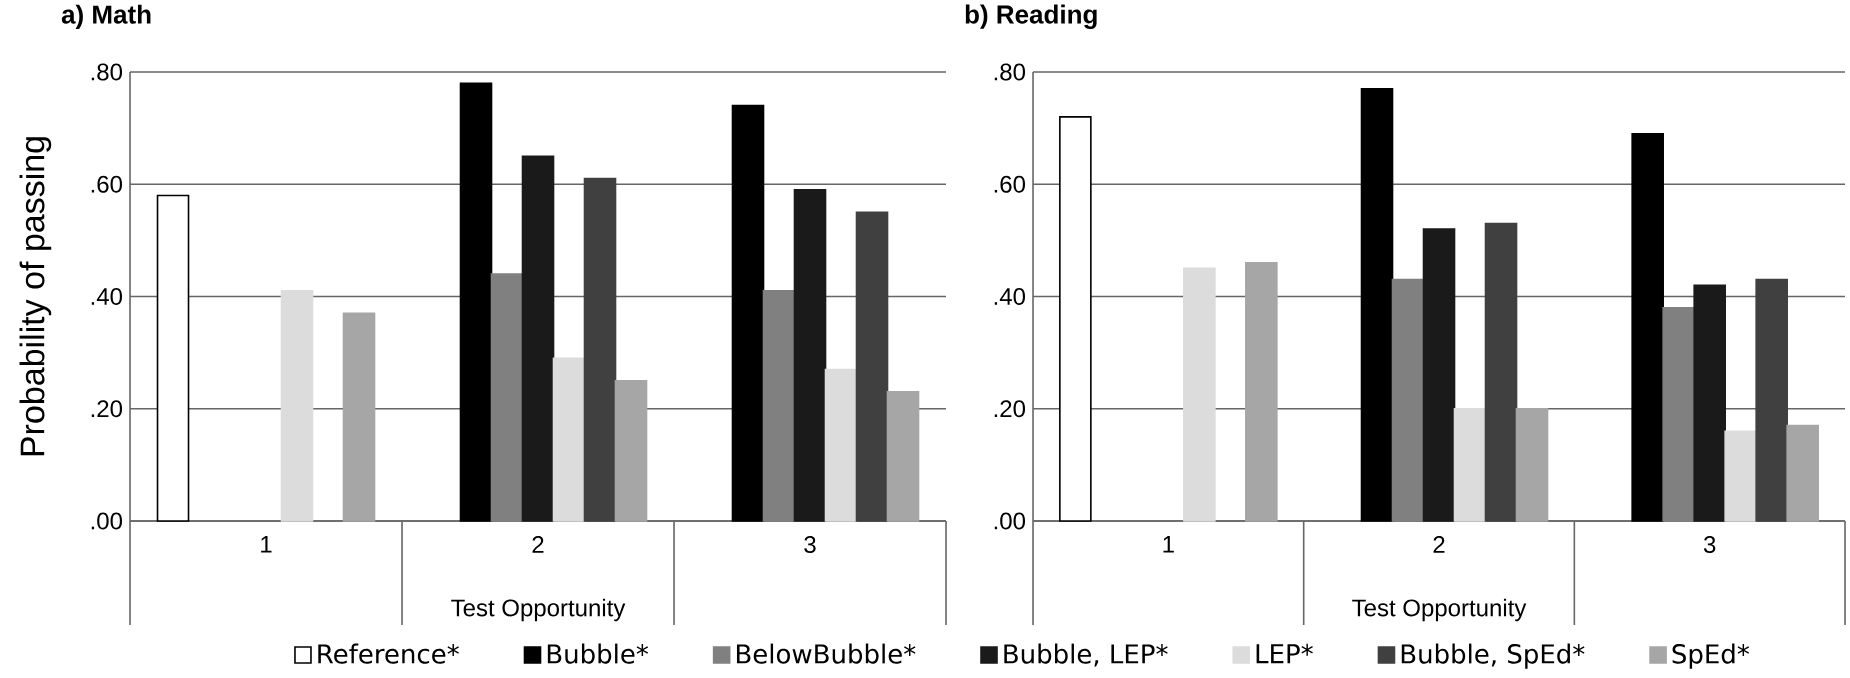 The width and height of the screenshot is (1850, 678). I want to click on legend-label: SpEd*, so click(1711, 656).